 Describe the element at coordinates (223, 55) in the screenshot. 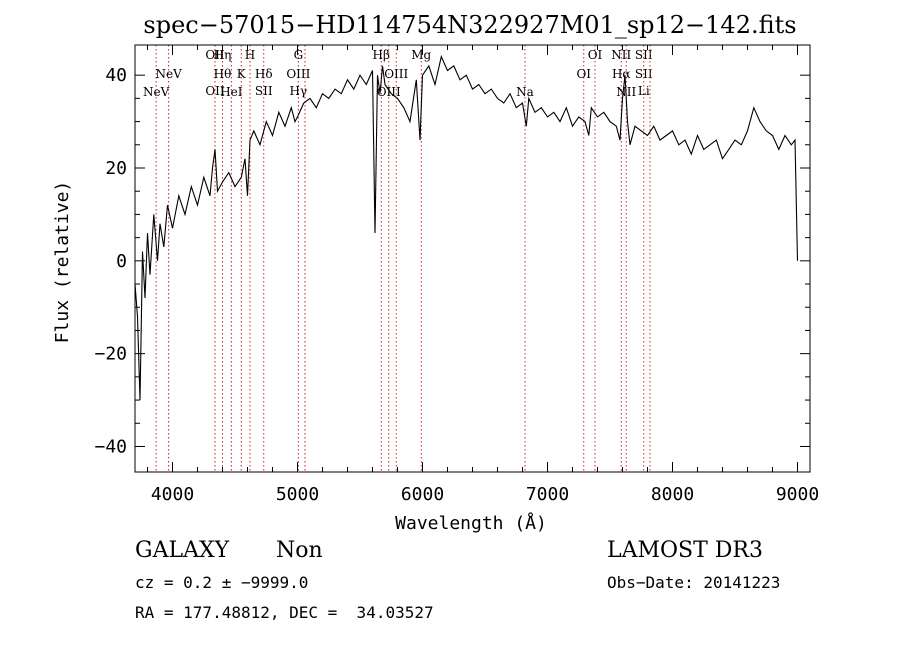

I see `spectral-line-label: Hη` at that location.